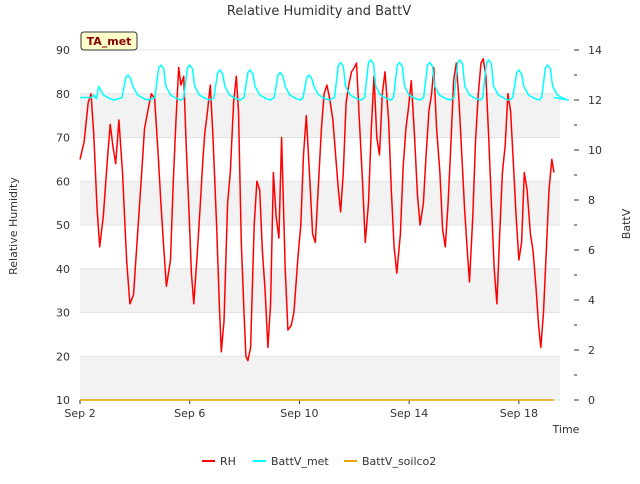 This screenshot has height=484, width=640. Describe the element at coordinates (319, 11) in the screenshot. I see `chart-title: Relative Humidity and BattV` at that location.